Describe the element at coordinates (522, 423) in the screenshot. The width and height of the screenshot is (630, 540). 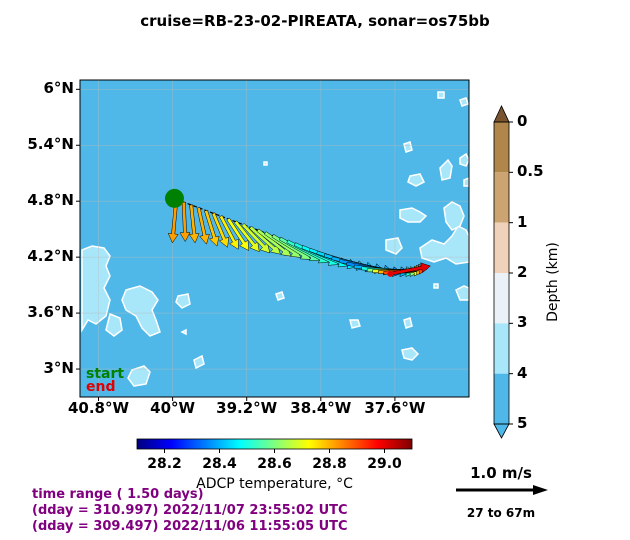
I see `depth-colorbar-tick-label: 5` at that location.